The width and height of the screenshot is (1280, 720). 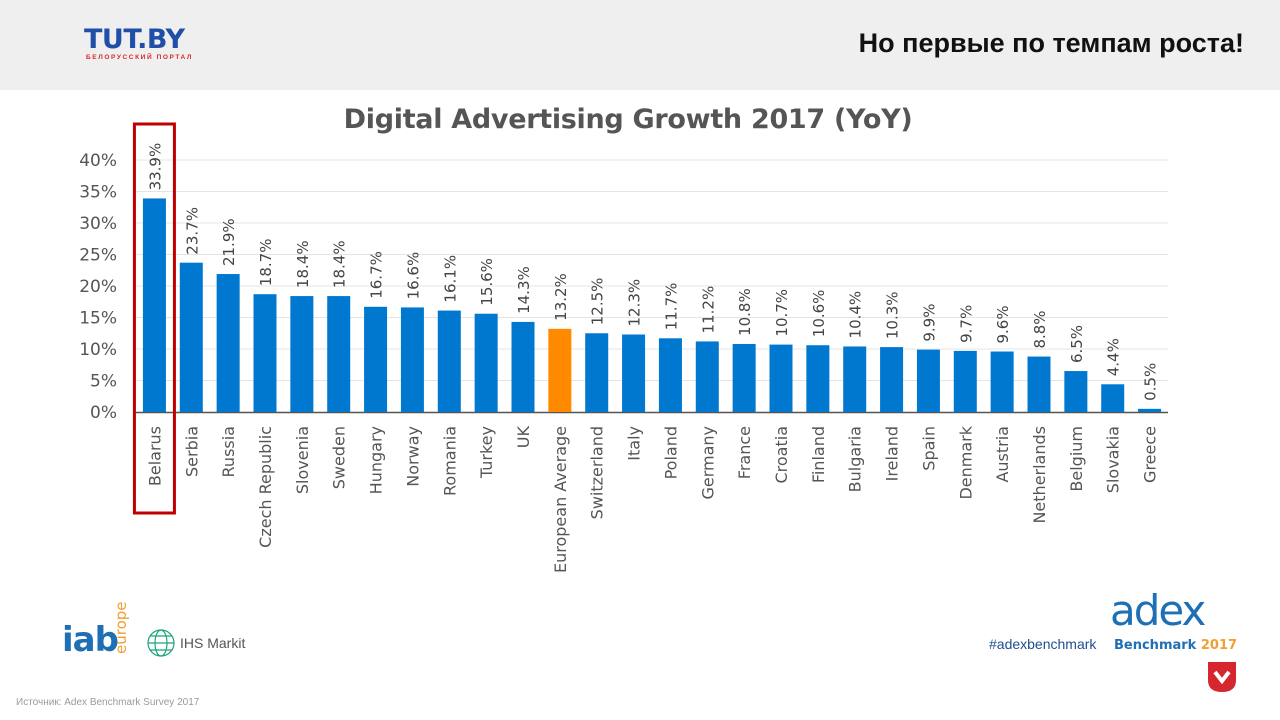 What do you see at coordinates (154, 456) in the screenshot?
I see `x-tick-label: Belarus` at bounding box center [154, 456].